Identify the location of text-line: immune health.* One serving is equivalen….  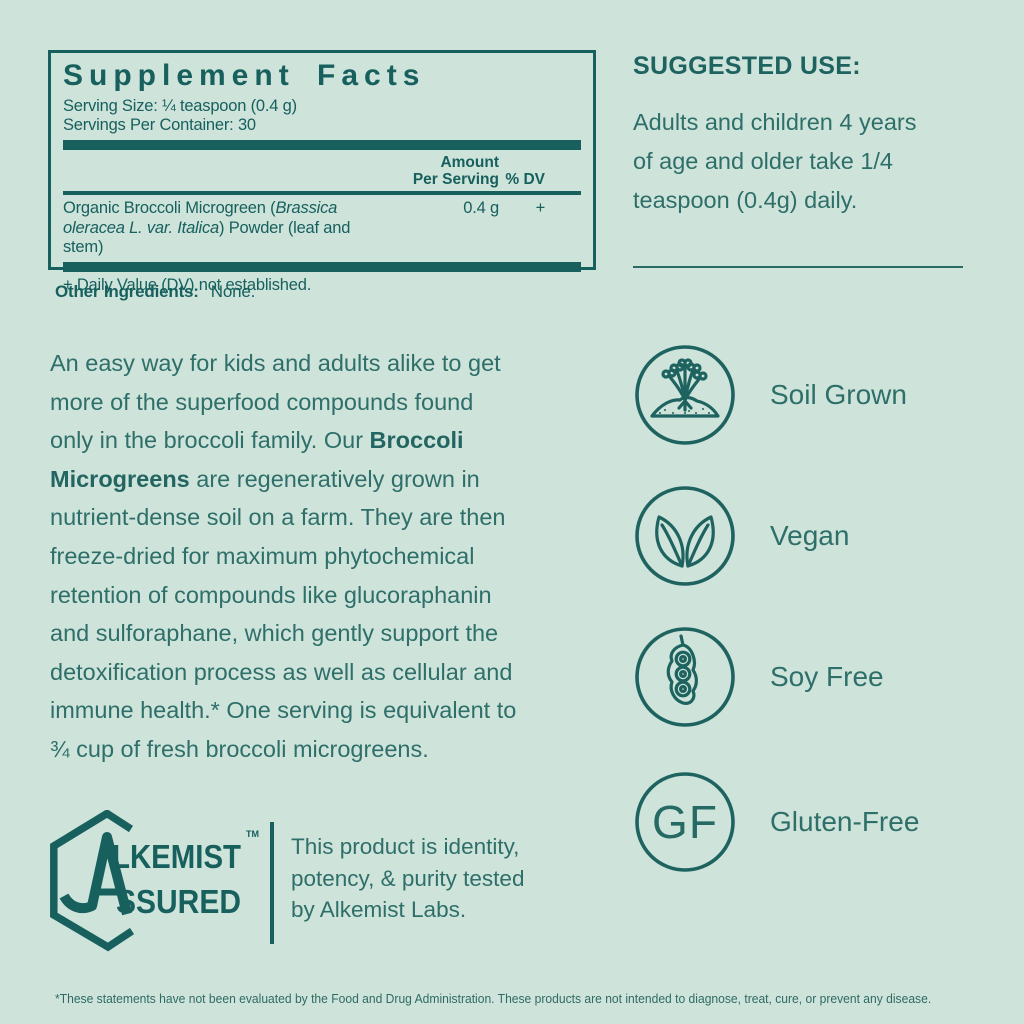
(283, 710).